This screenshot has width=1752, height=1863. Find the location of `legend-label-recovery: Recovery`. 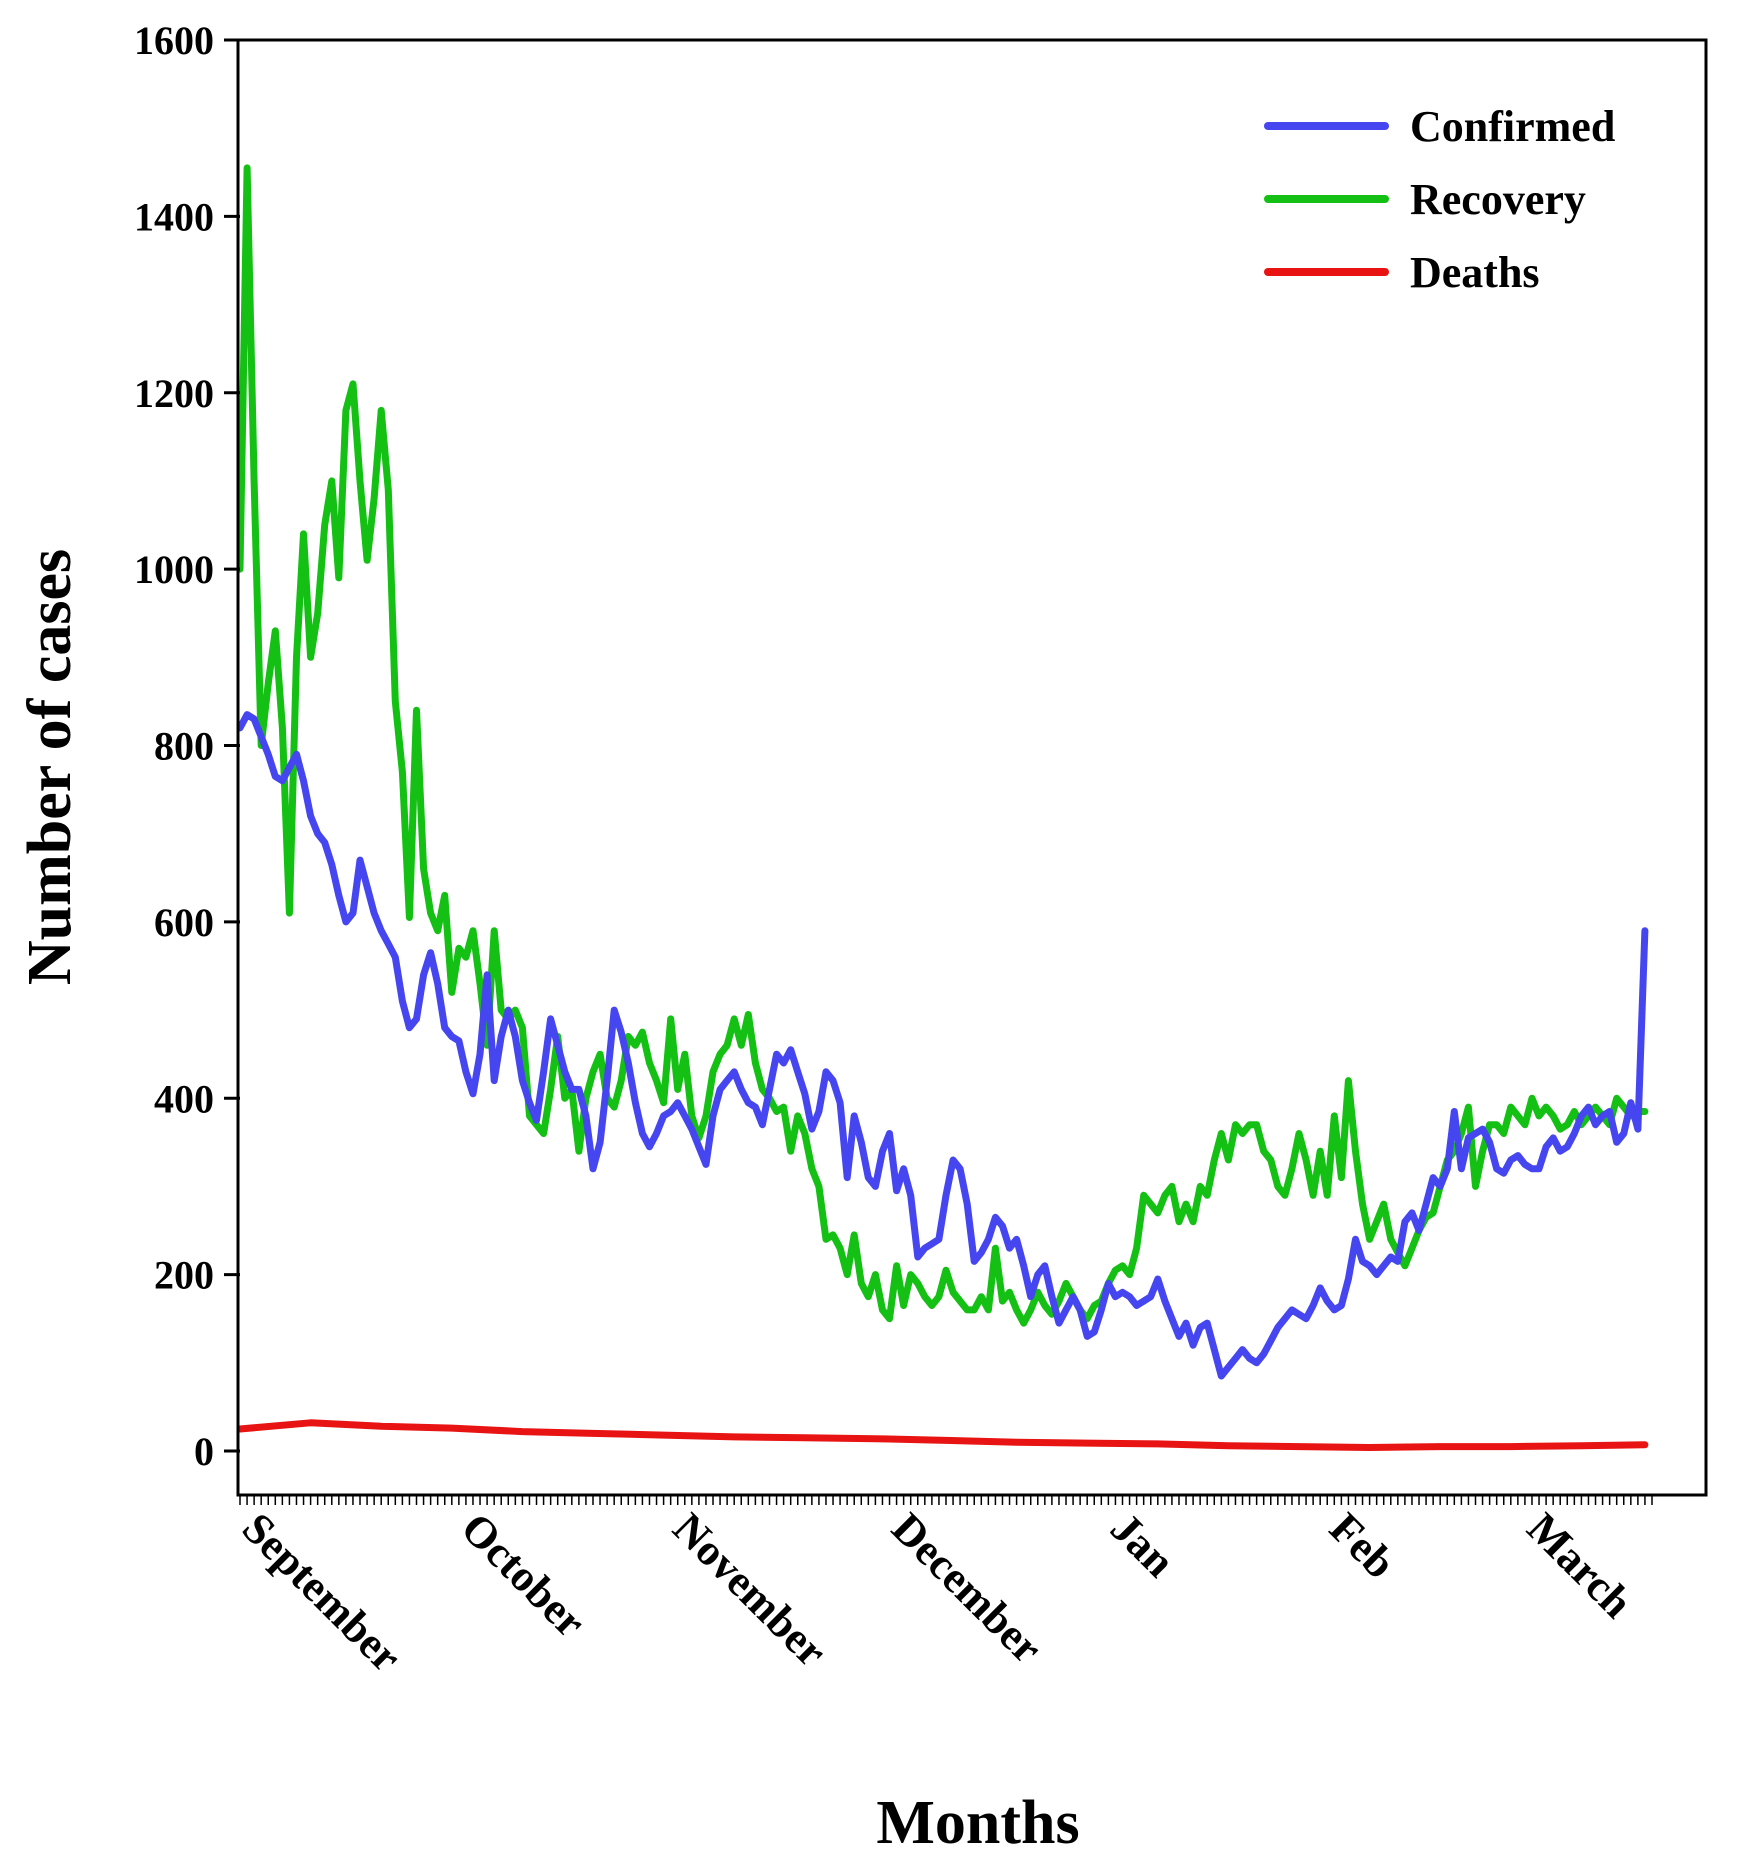

legend-label-recovery: Recovery is located at coordinates (1498, 199).